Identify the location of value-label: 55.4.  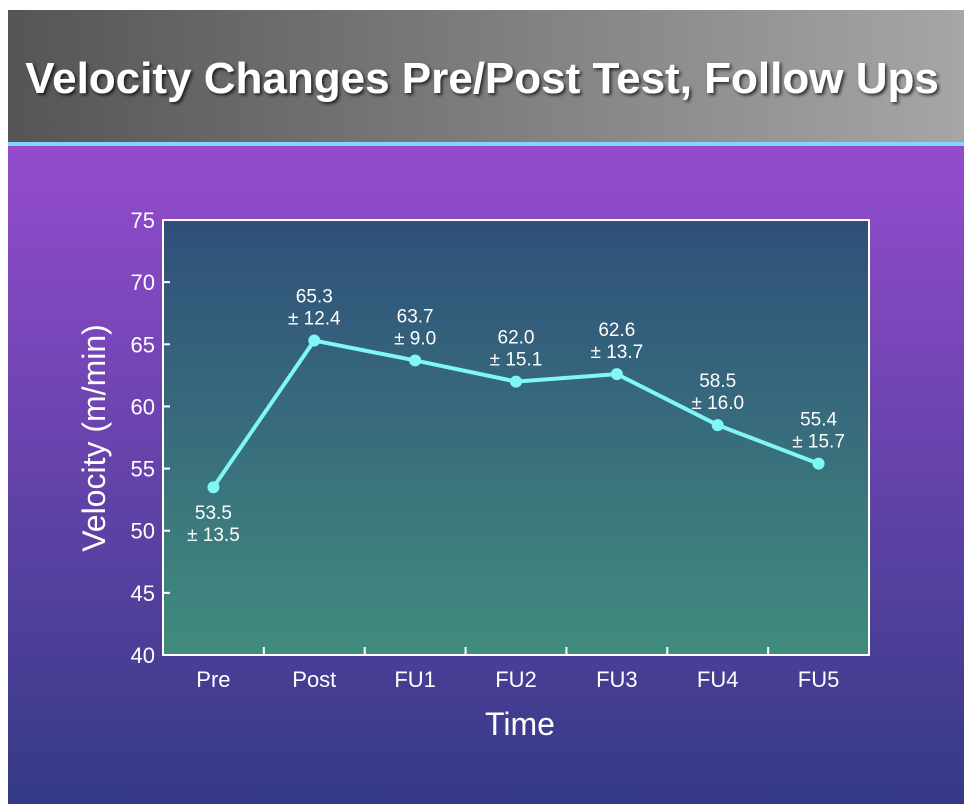
(818, 420).